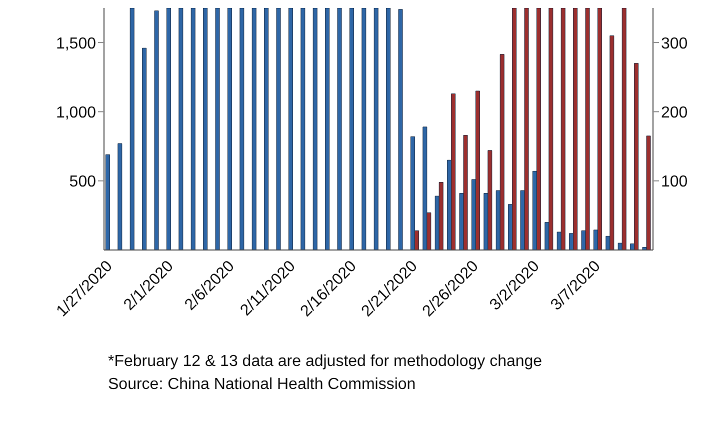 This screenshot has width=719, height=433. What do you see at coordinates (262, 385) in the screenshot?
I see `source-note: Source: China National Health Commission` at bounding box center [262, 385].